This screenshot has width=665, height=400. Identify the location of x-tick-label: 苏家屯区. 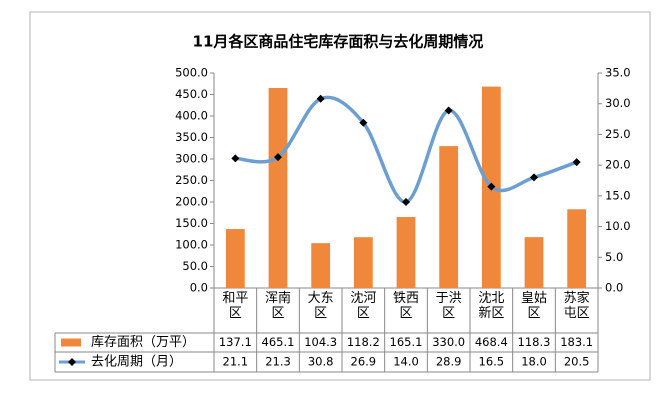
(576, 306).